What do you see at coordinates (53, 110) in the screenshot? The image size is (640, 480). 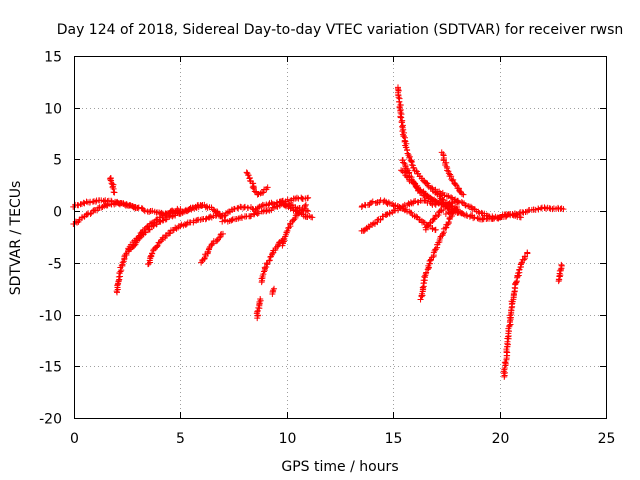 I see `y-tick-label: 10` at bounding box center [53, 110].